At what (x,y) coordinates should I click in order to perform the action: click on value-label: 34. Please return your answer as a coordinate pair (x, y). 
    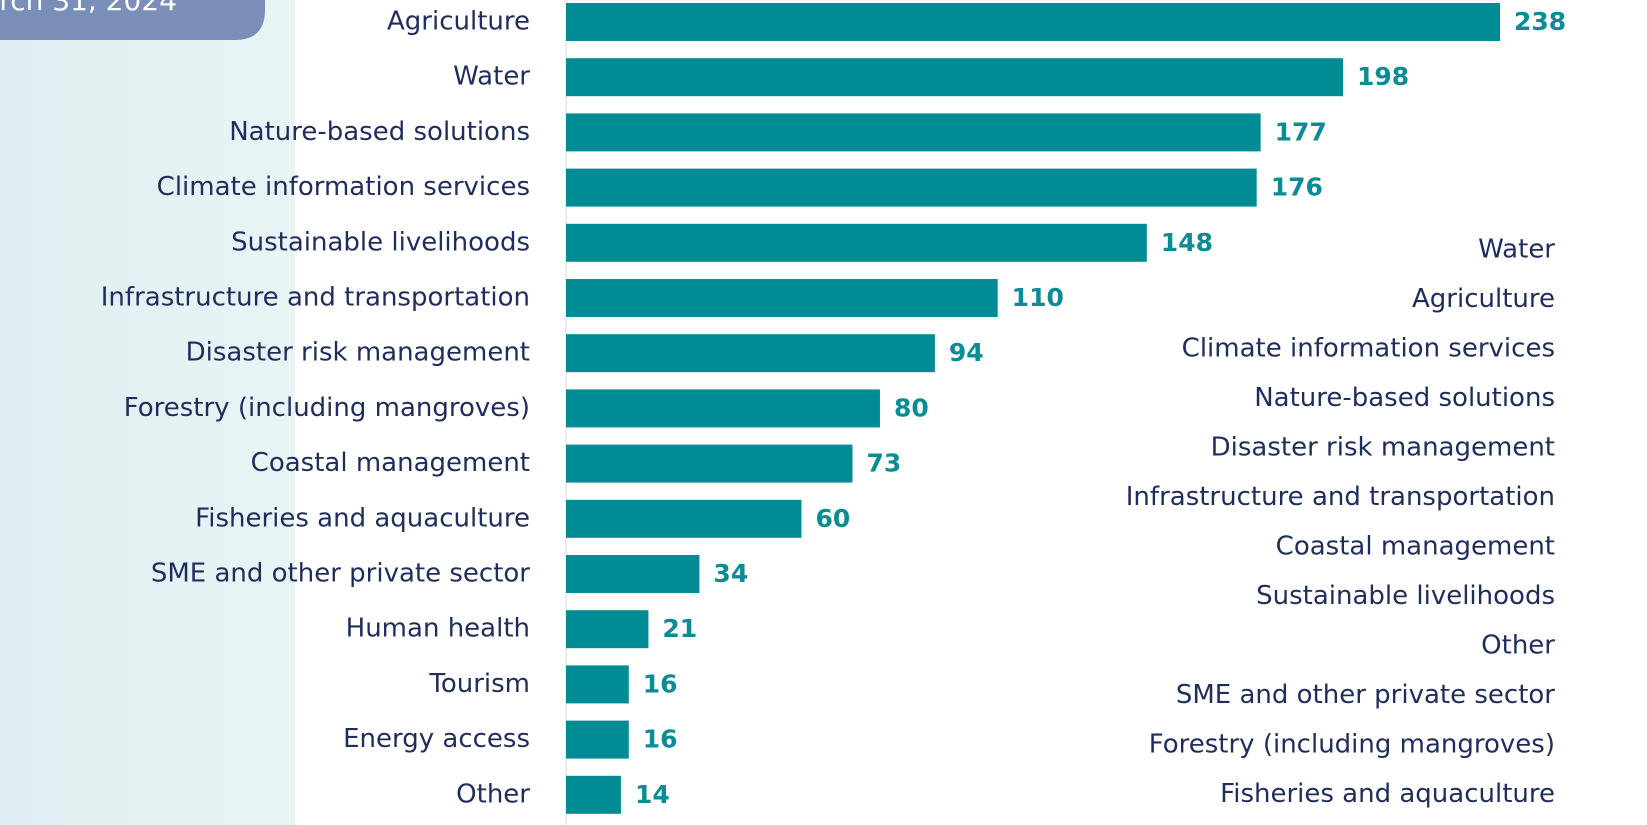
    Looking at the image, I should click on (730, 573).